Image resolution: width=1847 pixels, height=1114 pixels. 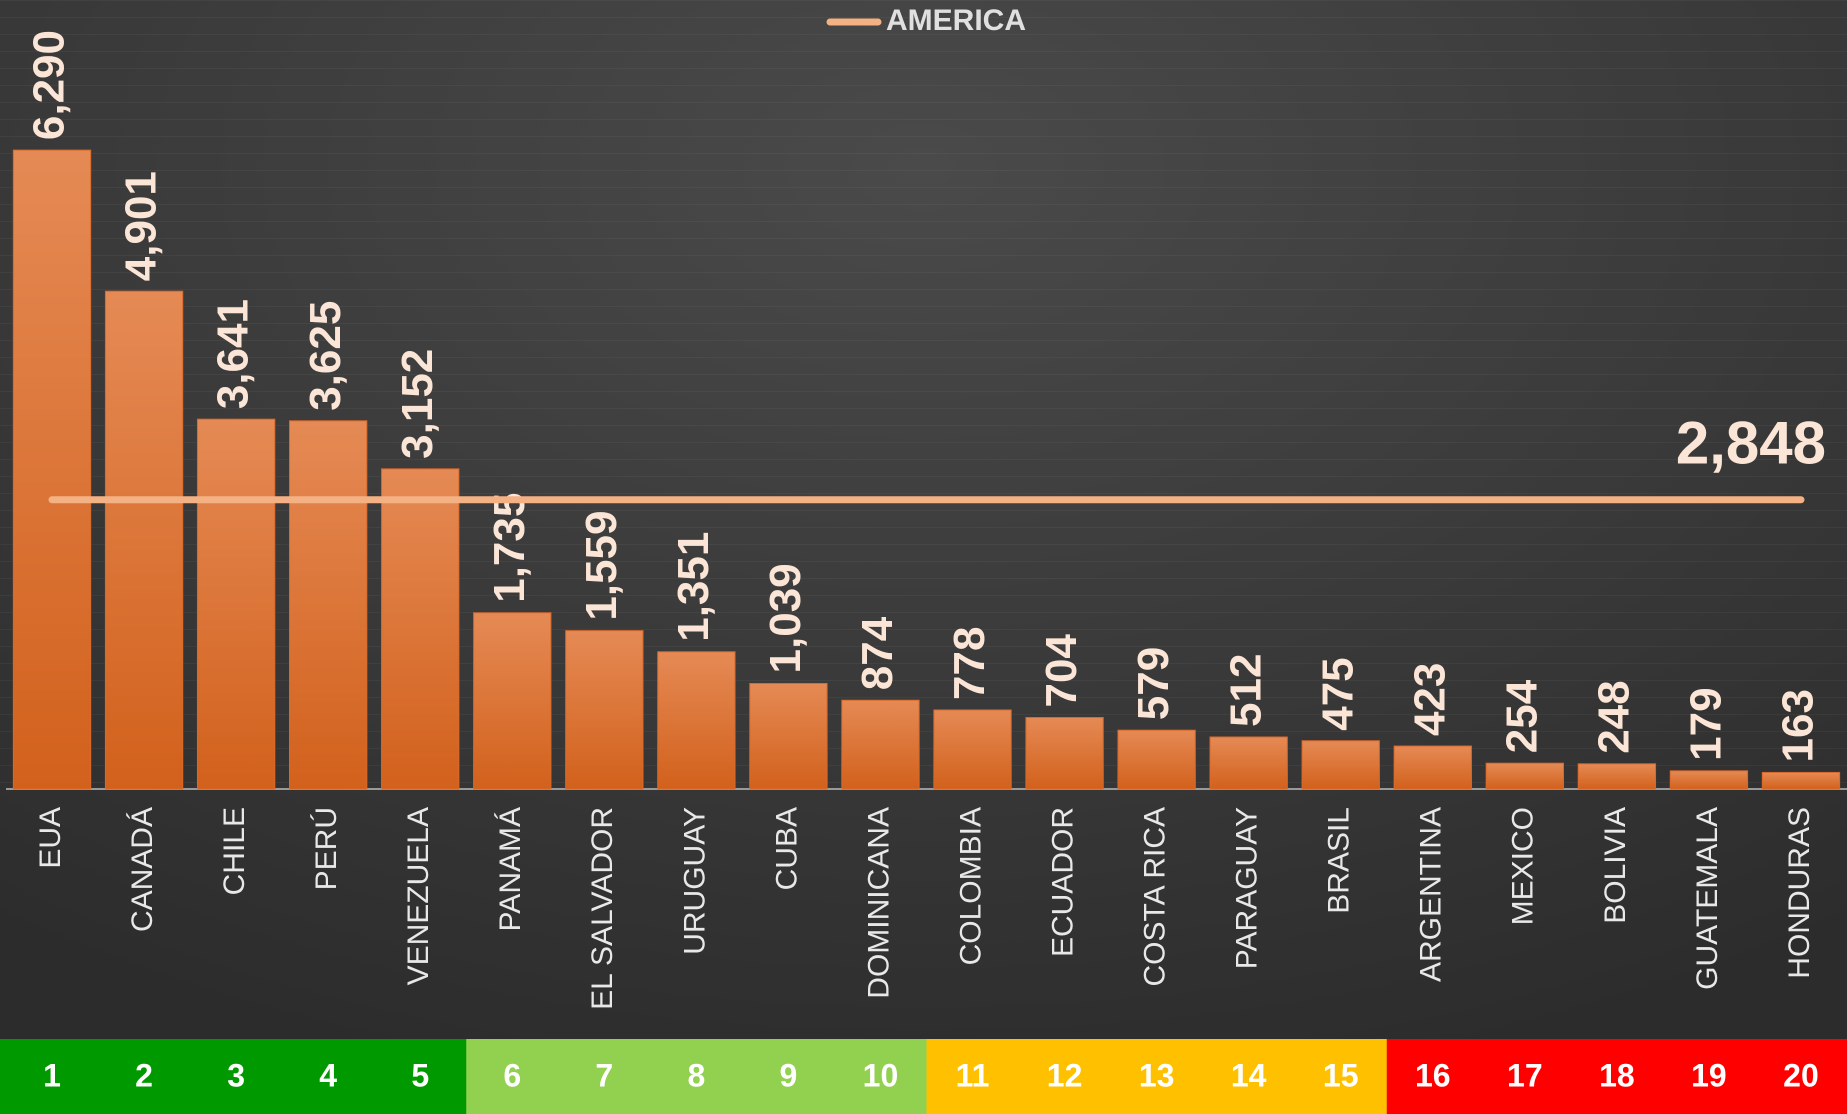 What do you see at coordinates (49, 85) in the screenshot?
I see `value-label: 6,290` at bounding box center [49, 85].